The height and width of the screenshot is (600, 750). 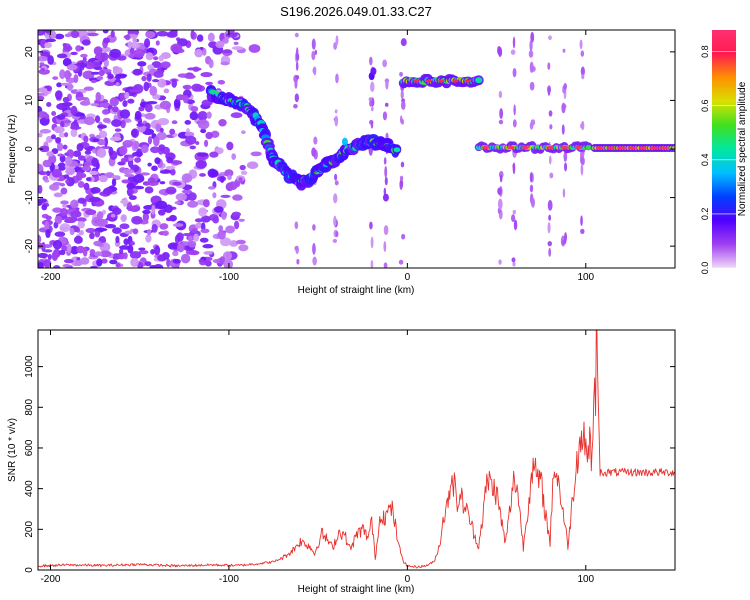 What do you see at coordinates (564, 147) in the screenshot?
I see `band0-peak` at bounding box center [564, 147].